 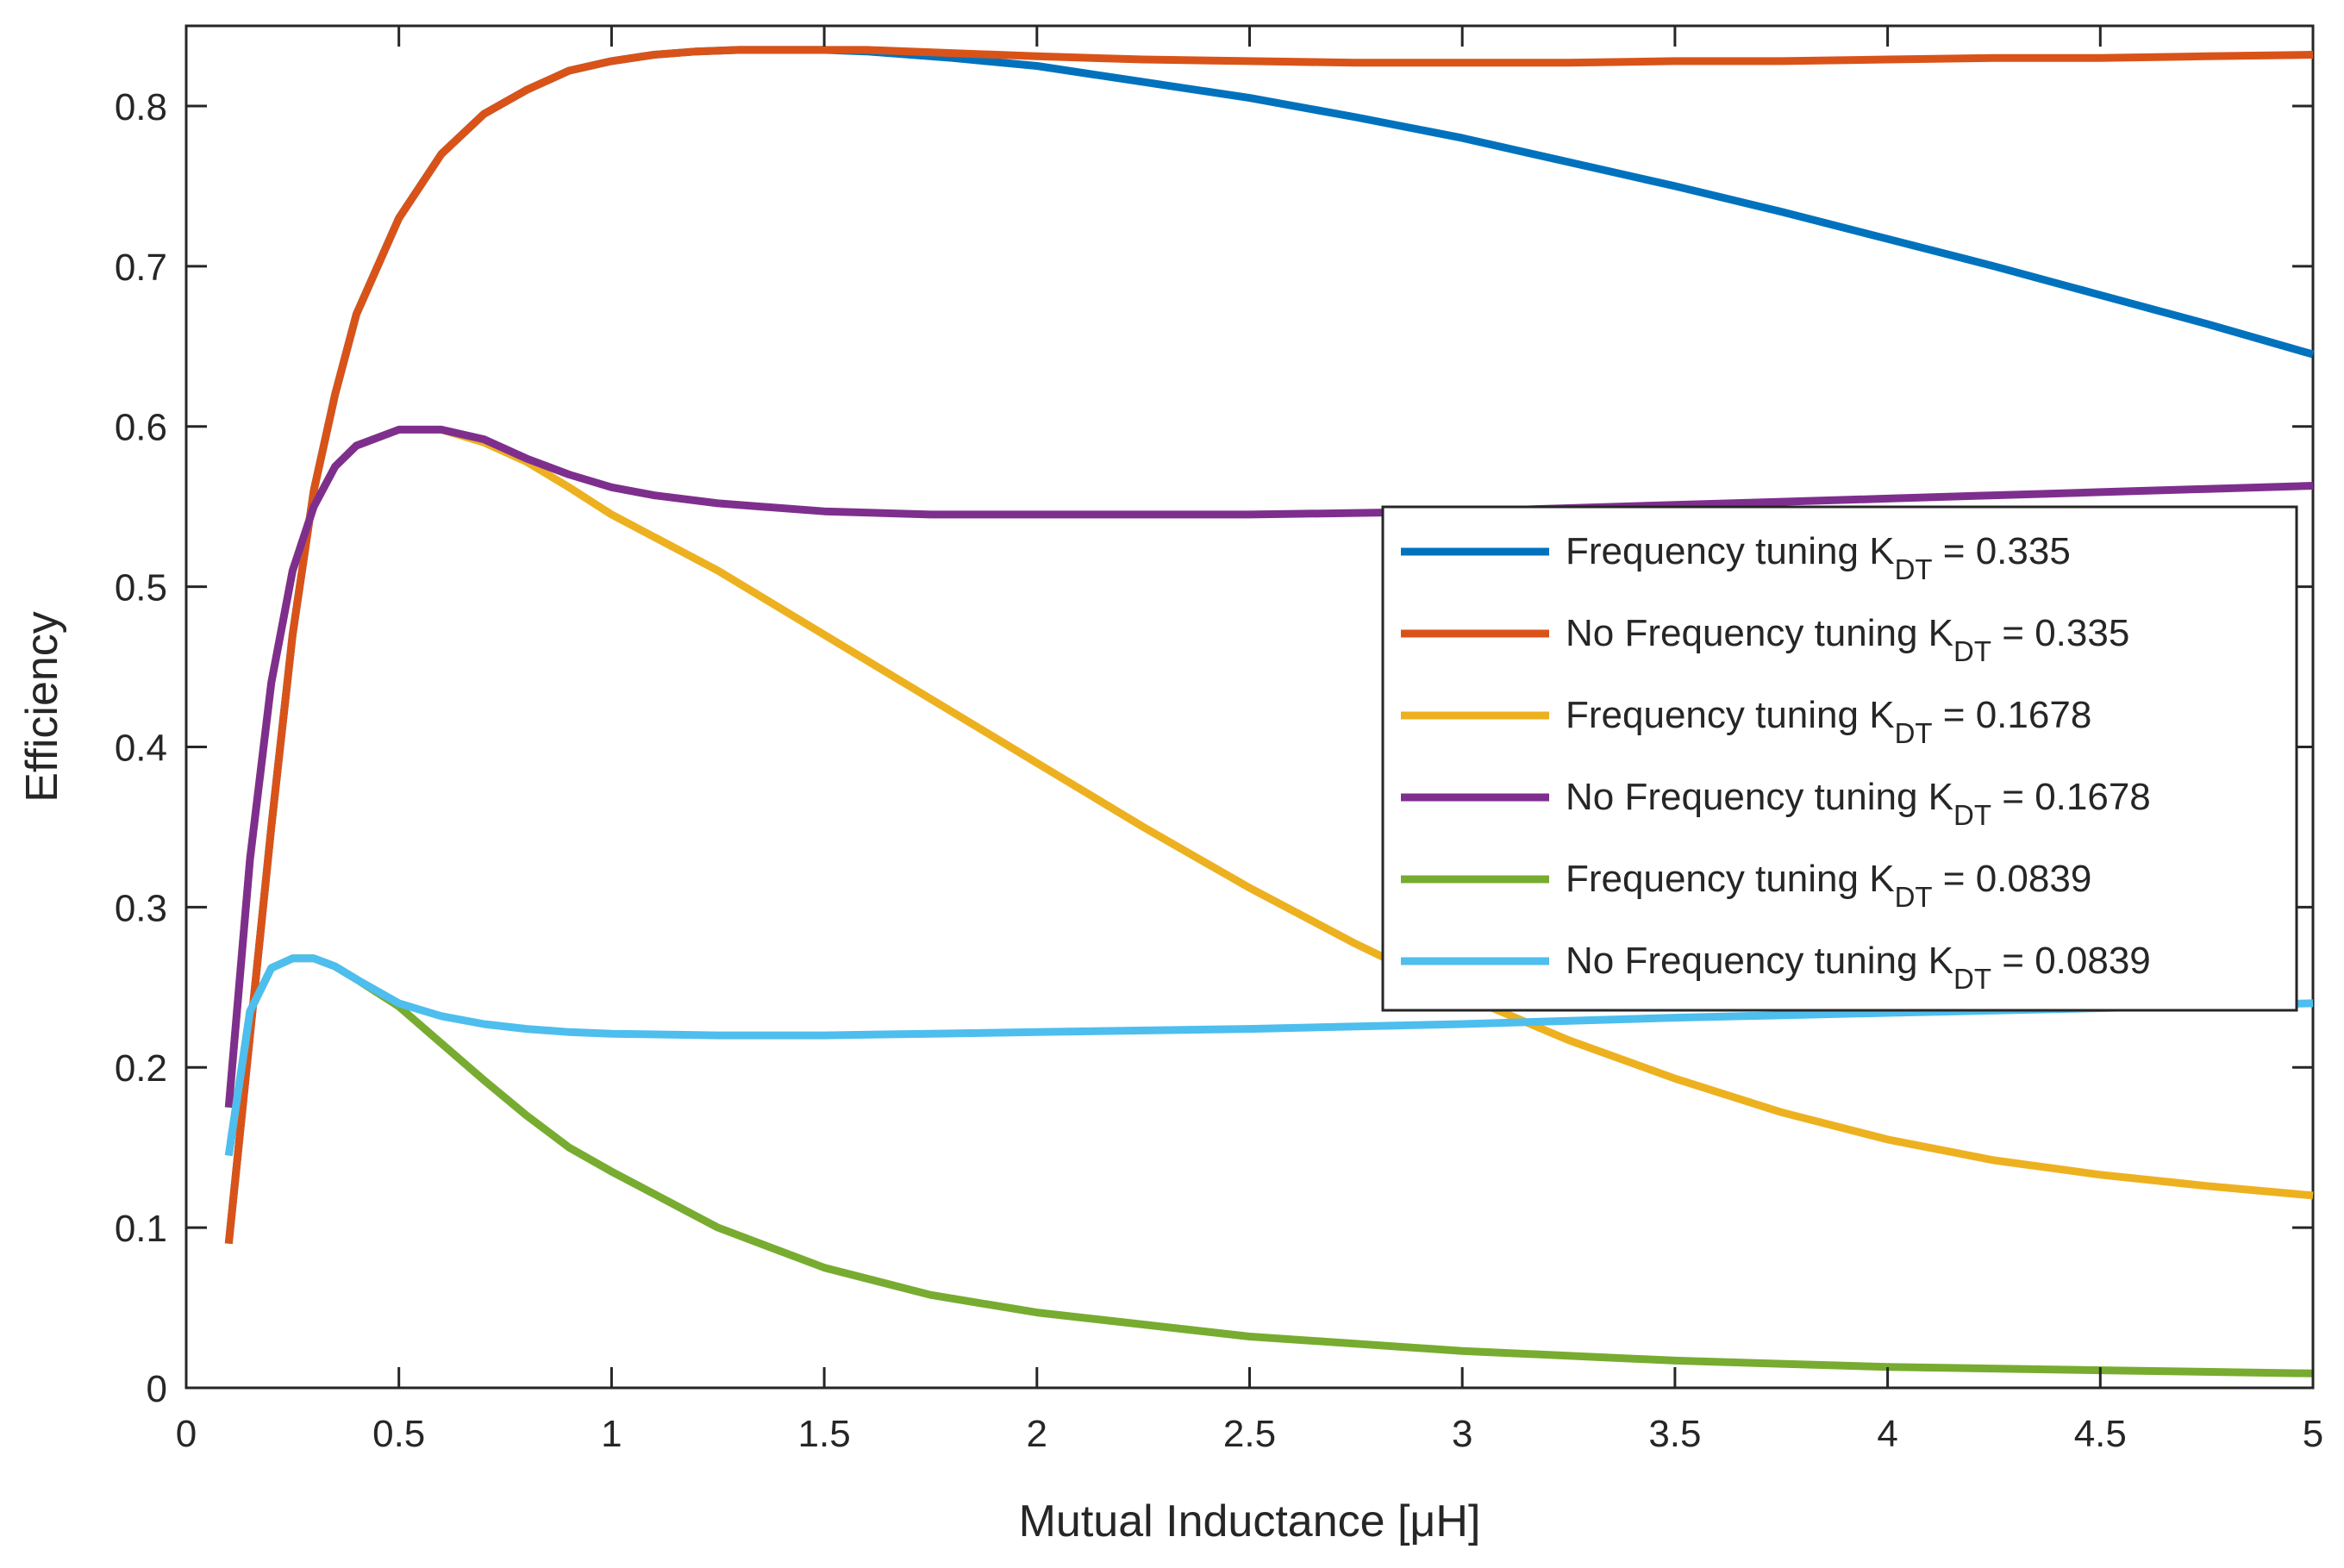 What do you see at coordinates (1462, 1434) in the screenshot?
I see `x-tick-label: 3` at bounding box center [1462, 1434].